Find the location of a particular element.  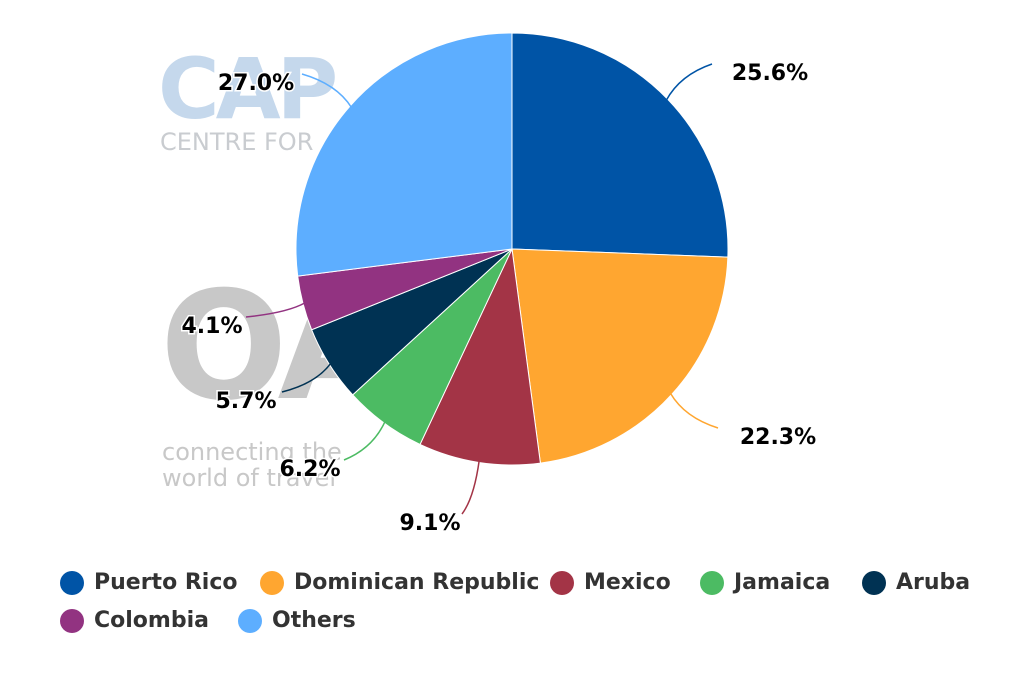

data-label-jamaica: 6.2% is located at coordinates (309, 469).